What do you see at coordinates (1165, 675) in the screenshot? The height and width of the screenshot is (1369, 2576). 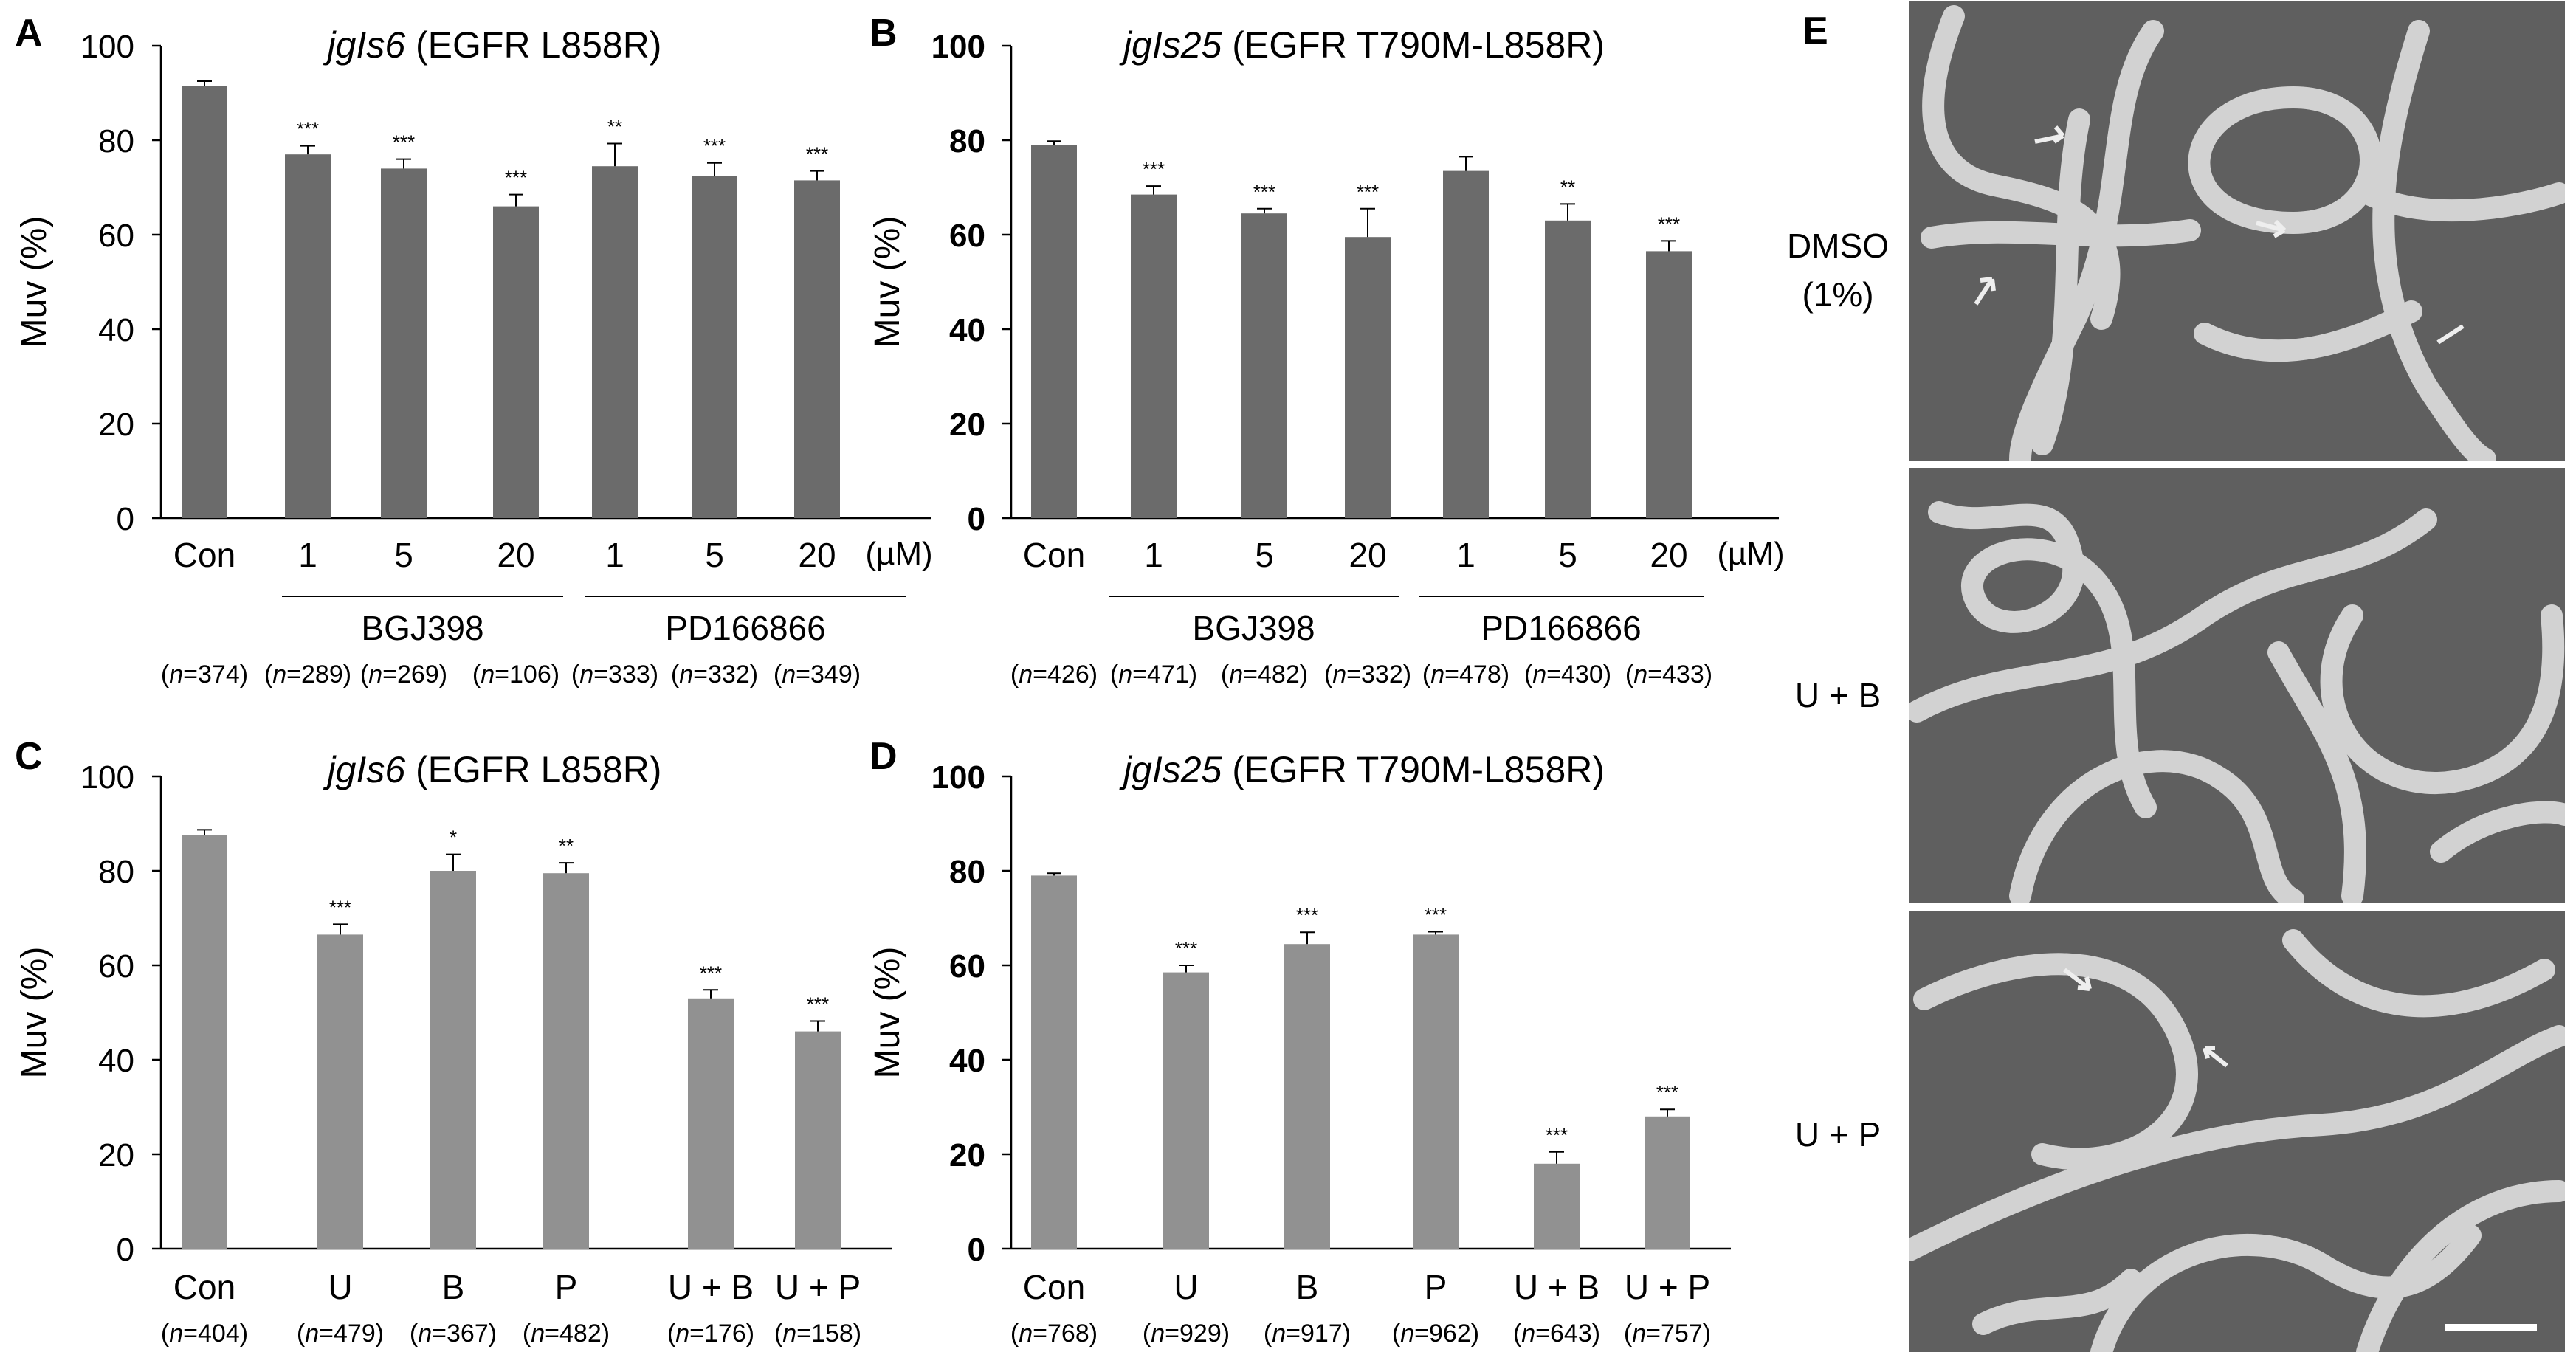 I see `sample-size-part: =471)` at bounding box center [1165, 675].